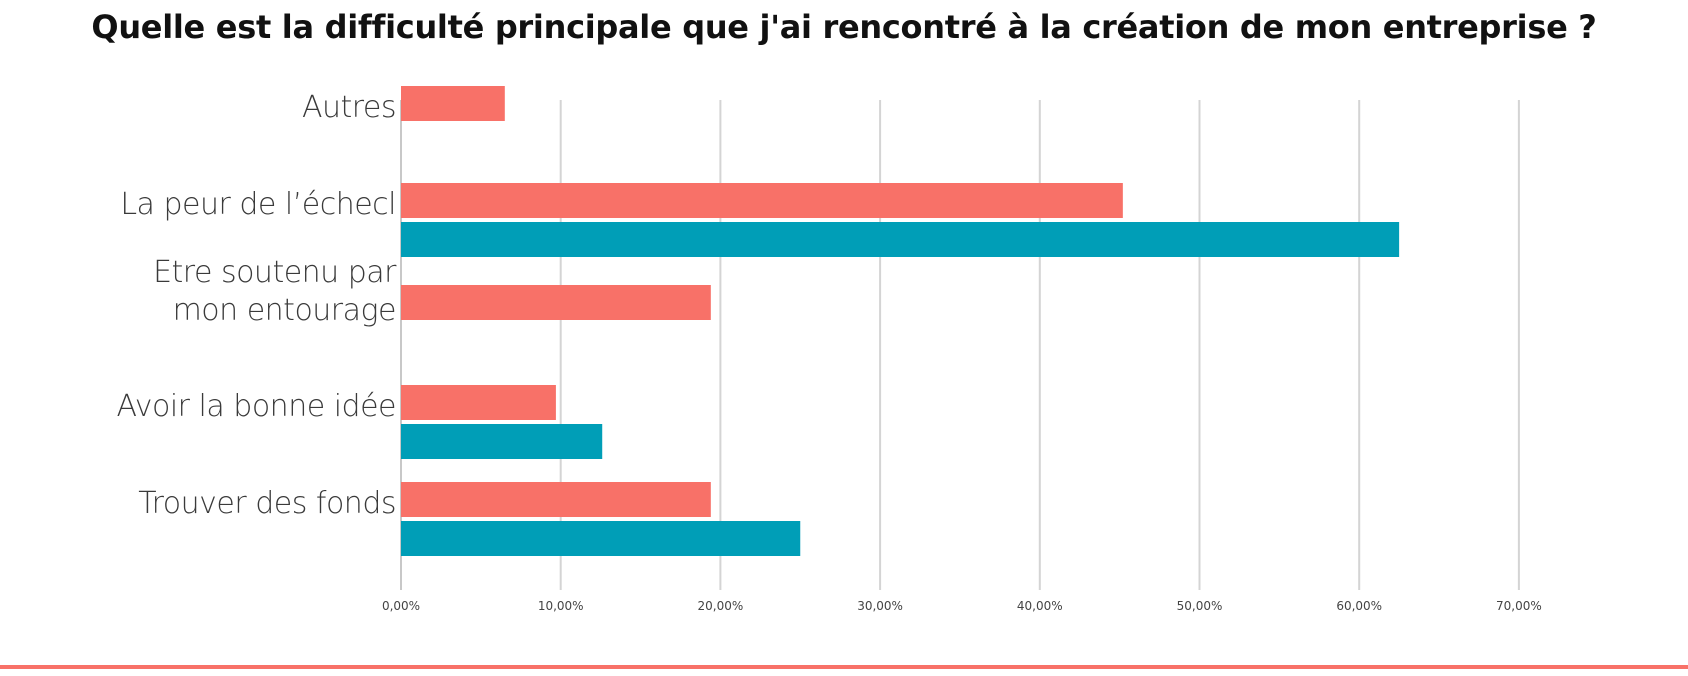  I want to click on x-tick-label: 30,00%, so click(880, 606).